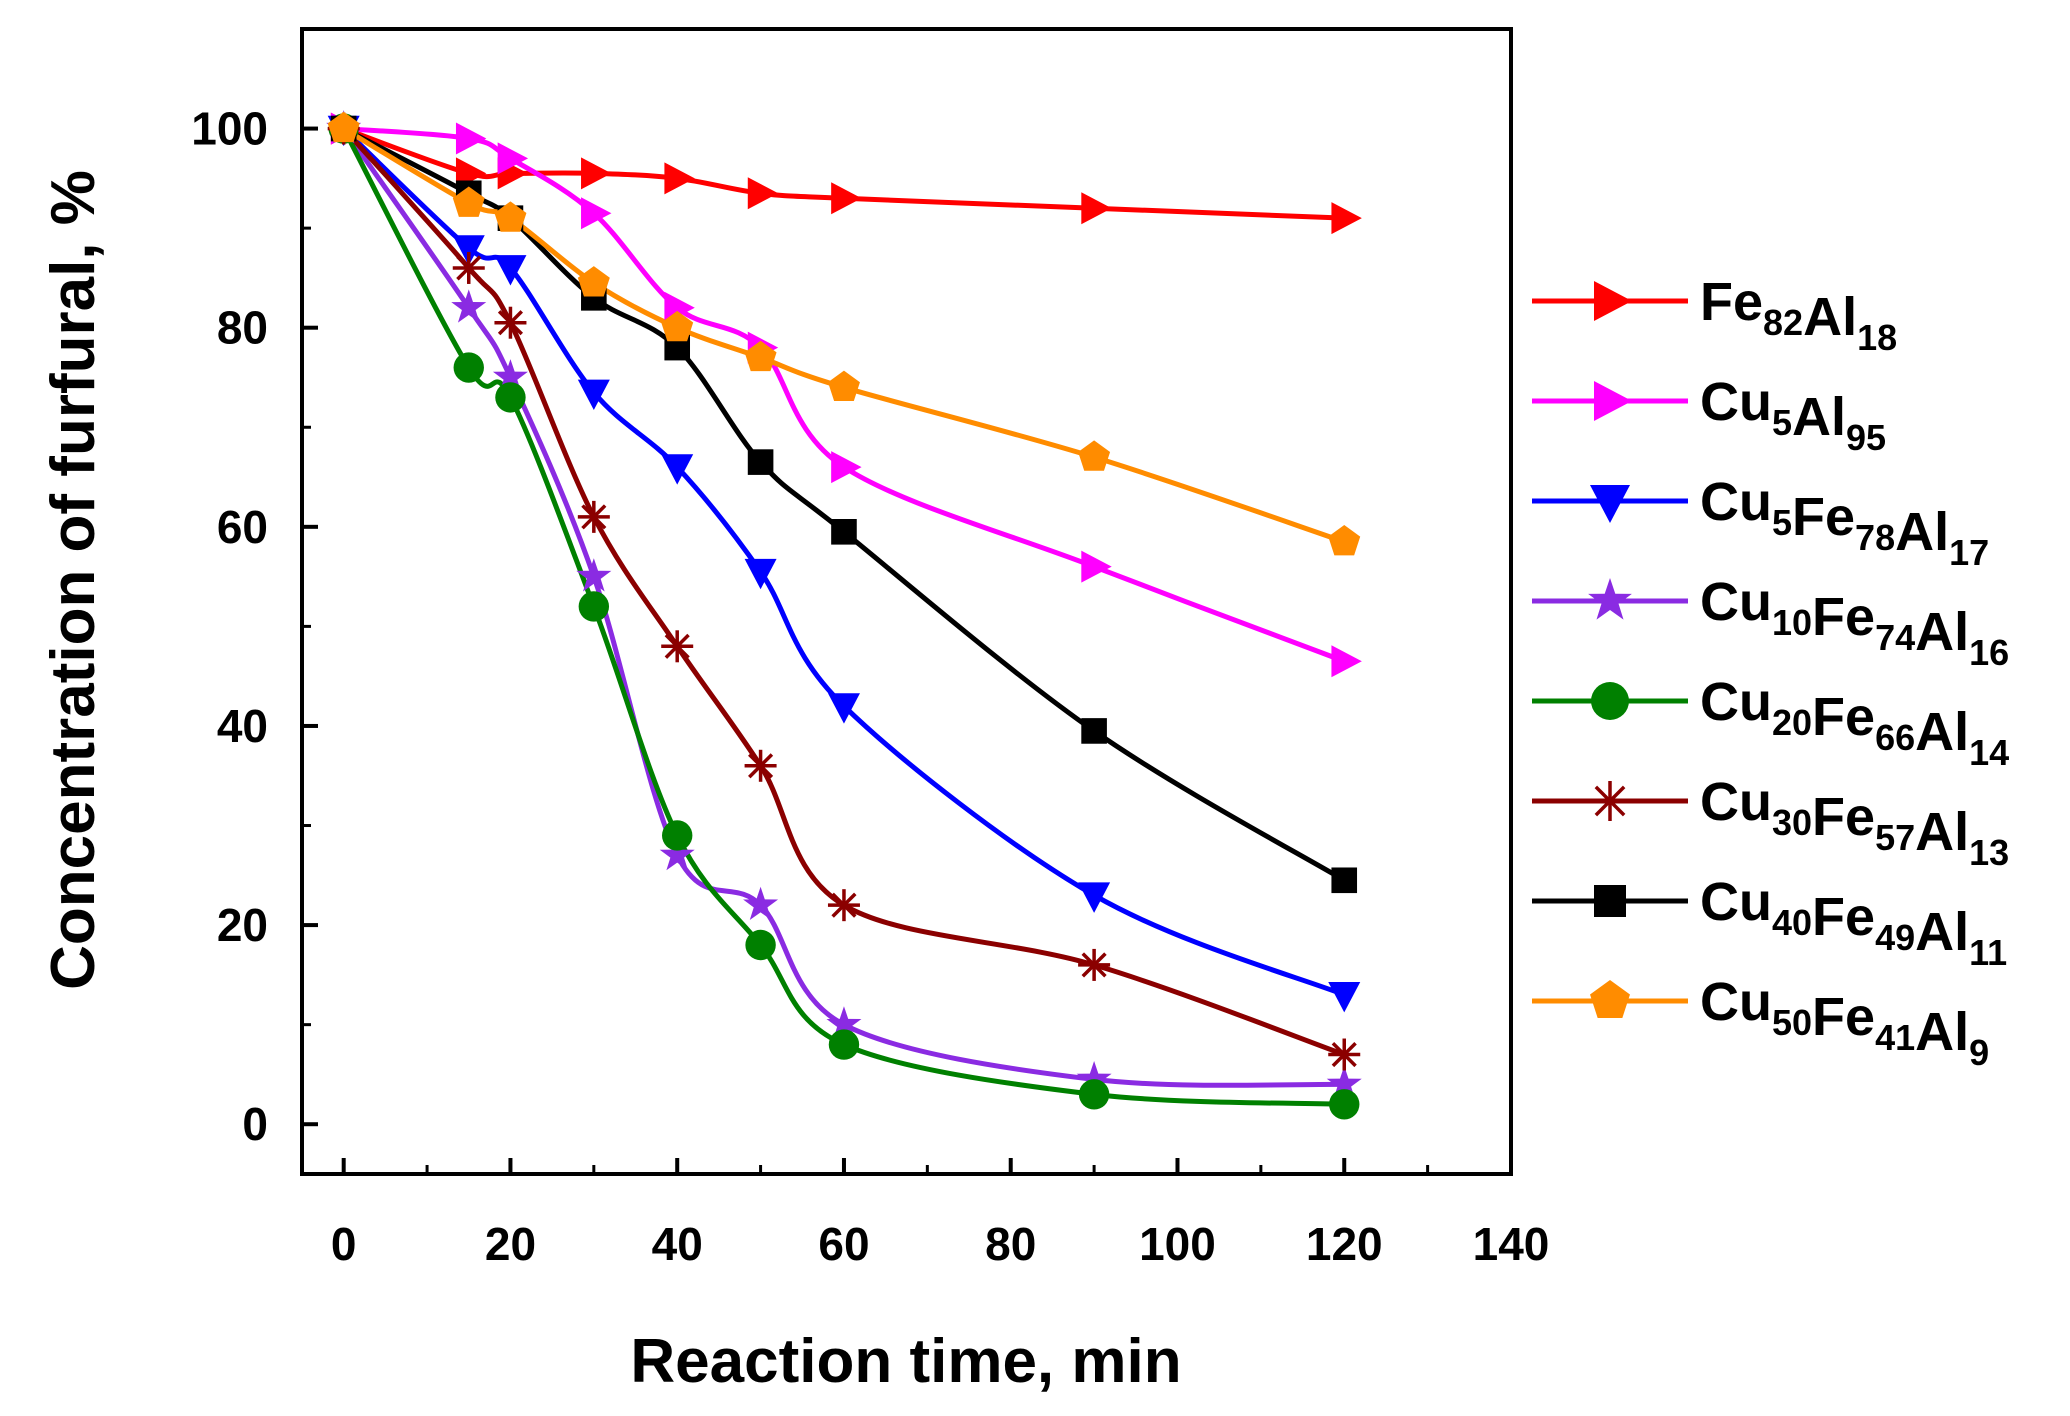 The image size is (2070, 1416). Describe the element at coordinates (1770, 622) in the screenshot. I see `legend-item: Cu10Fe74Al16` at that location.